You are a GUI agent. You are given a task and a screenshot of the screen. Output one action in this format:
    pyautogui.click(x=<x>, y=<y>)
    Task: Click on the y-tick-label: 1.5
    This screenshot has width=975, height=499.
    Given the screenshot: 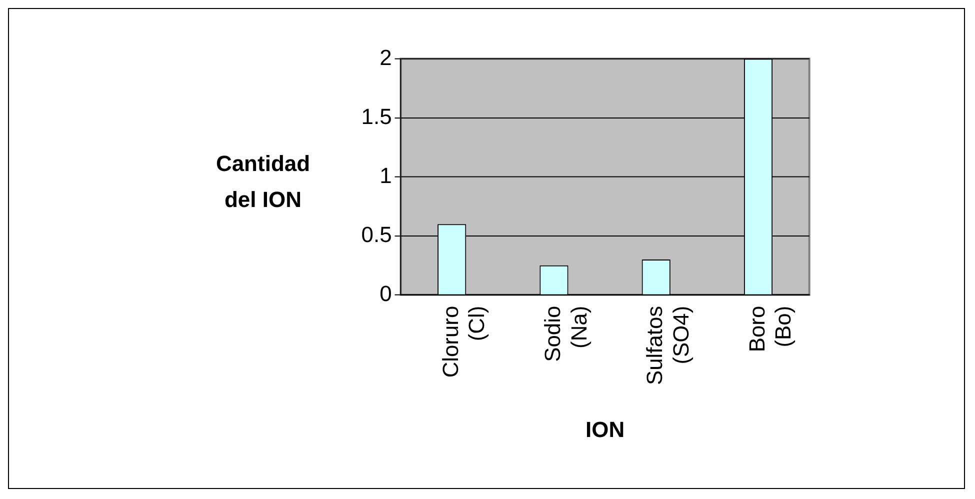 What is the action you would take?
    pyautogui.click(x=376, y=116)
    